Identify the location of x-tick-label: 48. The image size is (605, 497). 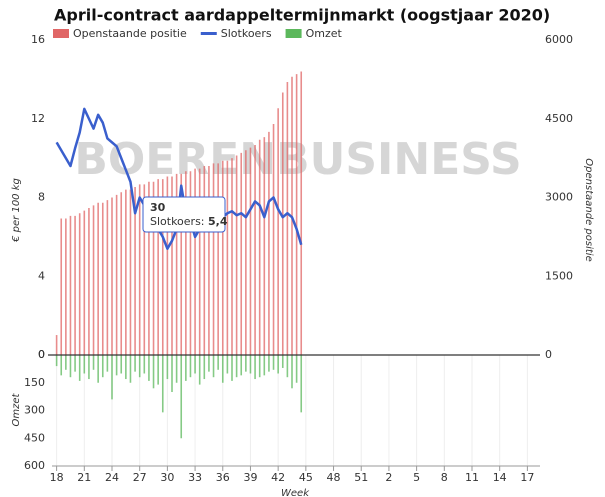
(334, 477).